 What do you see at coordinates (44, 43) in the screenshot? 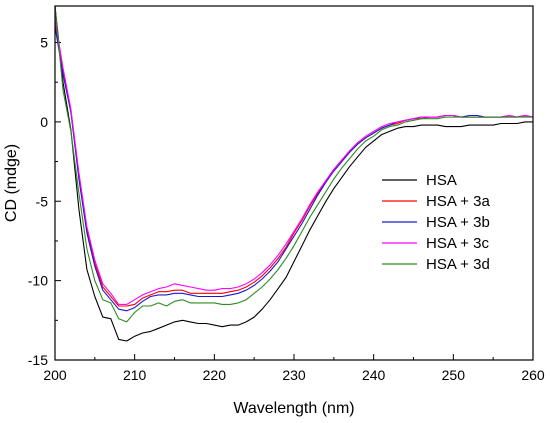
I see `y-tick-label: 5` at bounding box center [44, 43].